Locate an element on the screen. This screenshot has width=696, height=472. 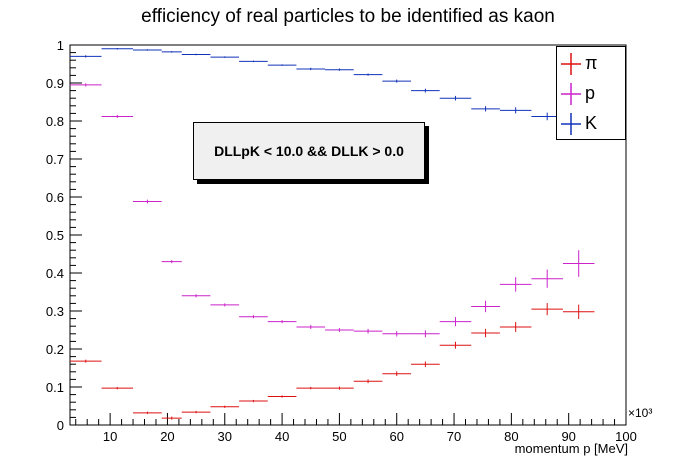
legend-label-kaon: K is located at coordinates (591, 123).